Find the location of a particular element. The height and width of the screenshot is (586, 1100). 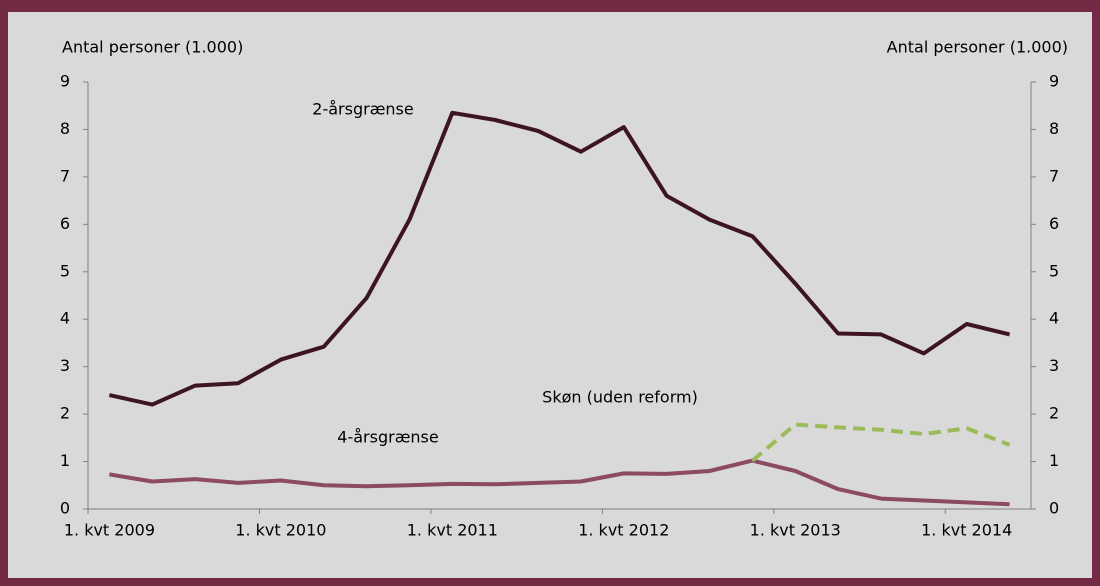

series-label: Skøn (uden reform) is located at coordinates (620, 397).